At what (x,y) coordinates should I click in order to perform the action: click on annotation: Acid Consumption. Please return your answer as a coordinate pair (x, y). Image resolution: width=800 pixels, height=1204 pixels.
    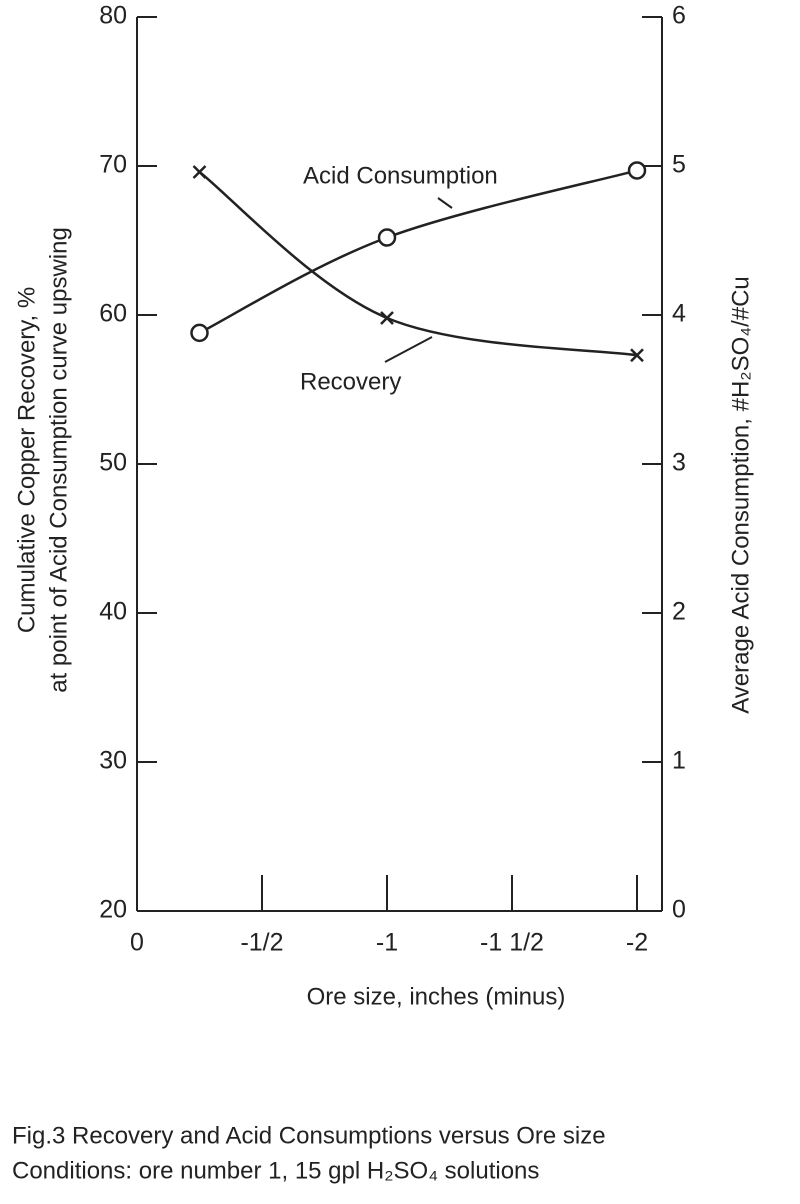
    Looking at the image, I should click on (400, 175).